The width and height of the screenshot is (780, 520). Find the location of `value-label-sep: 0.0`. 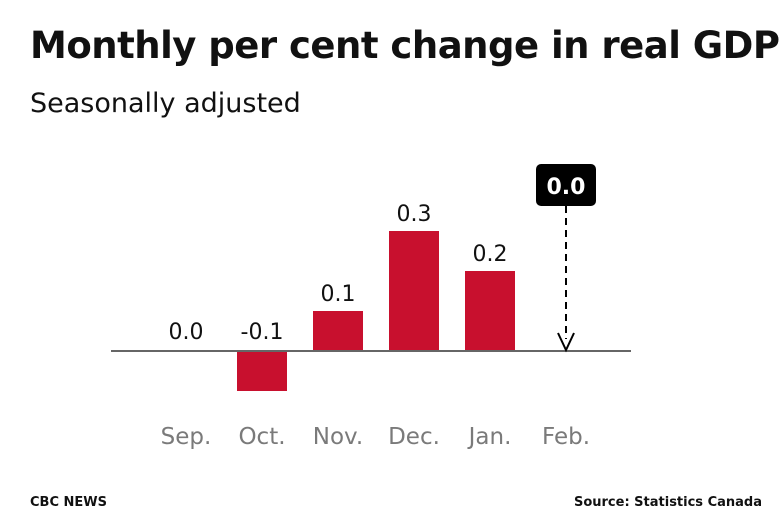

value-label-sep: 0.0 is located at coordinates (186, 332).